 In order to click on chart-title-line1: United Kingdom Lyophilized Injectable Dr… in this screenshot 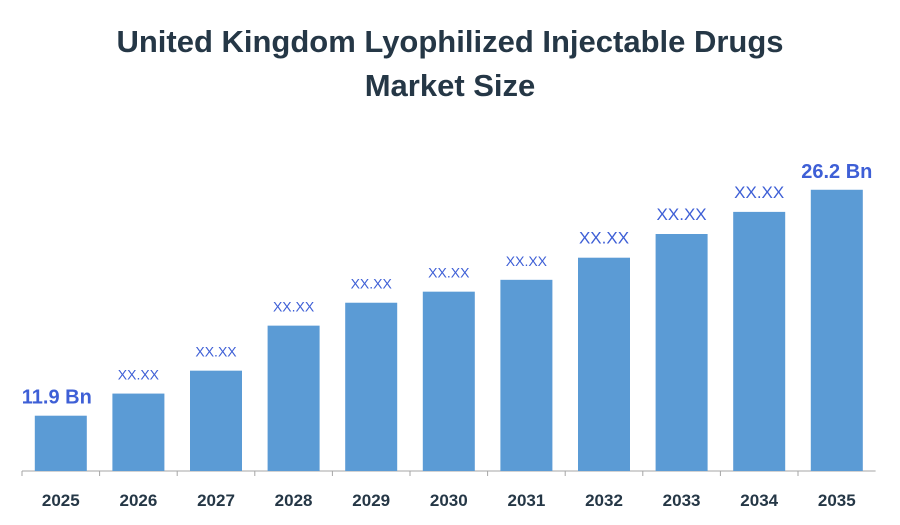, I will do `click(450, 41)`.